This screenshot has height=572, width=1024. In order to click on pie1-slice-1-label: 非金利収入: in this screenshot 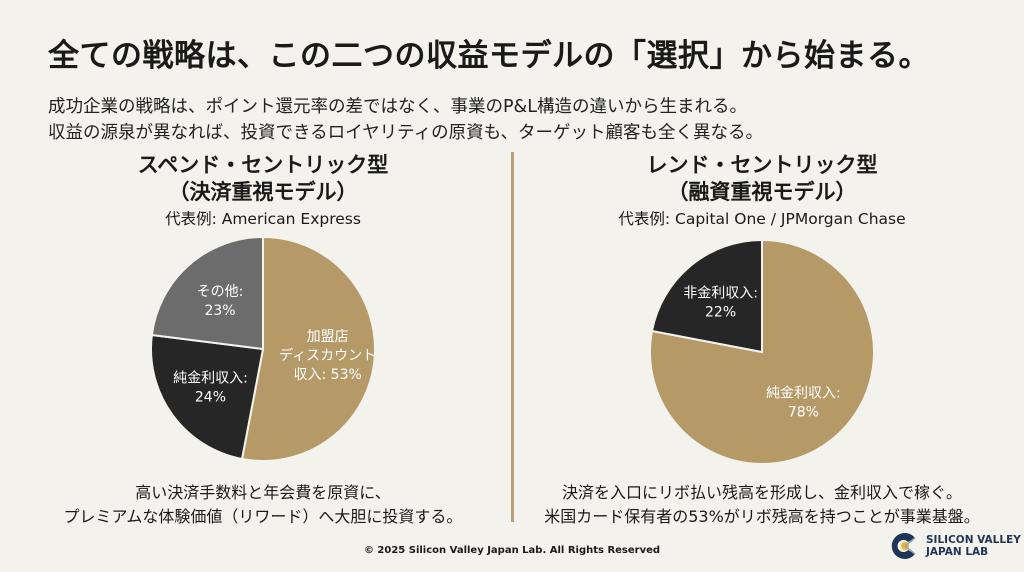, I will do `click(720, 293)`.